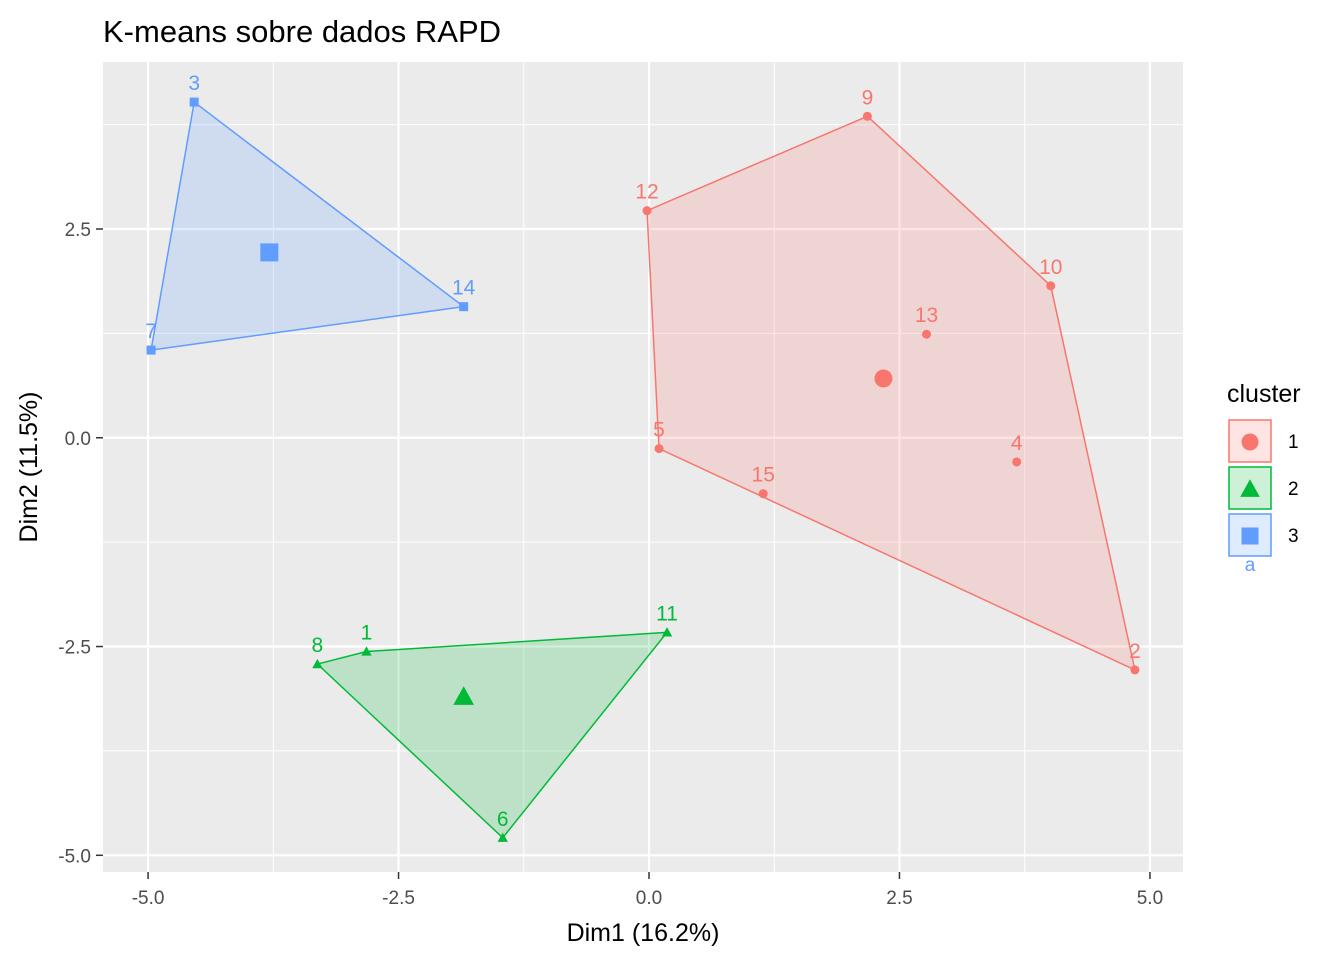  I want to click on legend-stray-label: a, so click(1250, 565).